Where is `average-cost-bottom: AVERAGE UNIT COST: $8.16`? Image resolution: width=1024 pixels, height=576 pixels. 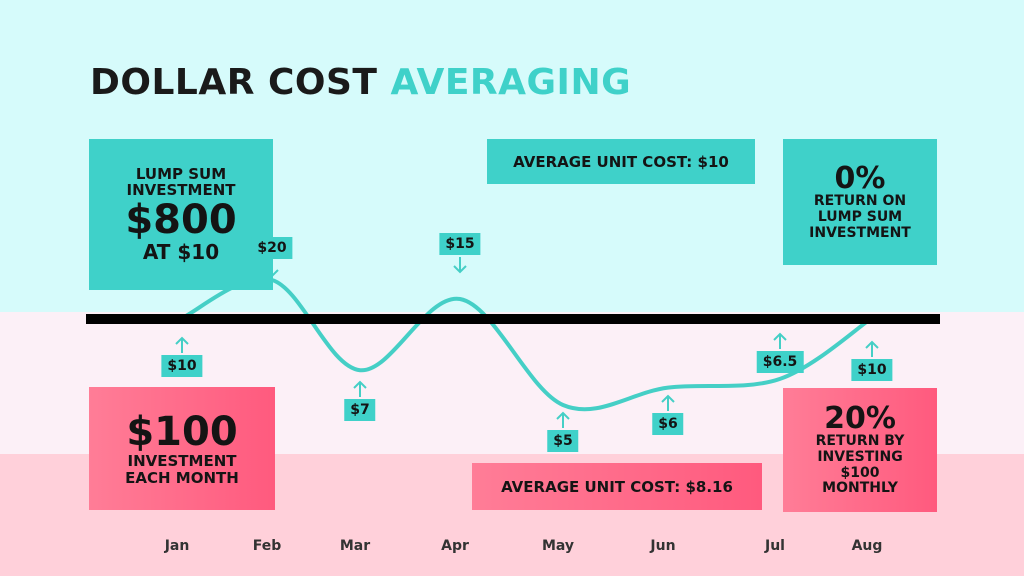 average-cost-bottom: AVERAGE UNIT COST: $8.16 is located at coordinates (617, 486).